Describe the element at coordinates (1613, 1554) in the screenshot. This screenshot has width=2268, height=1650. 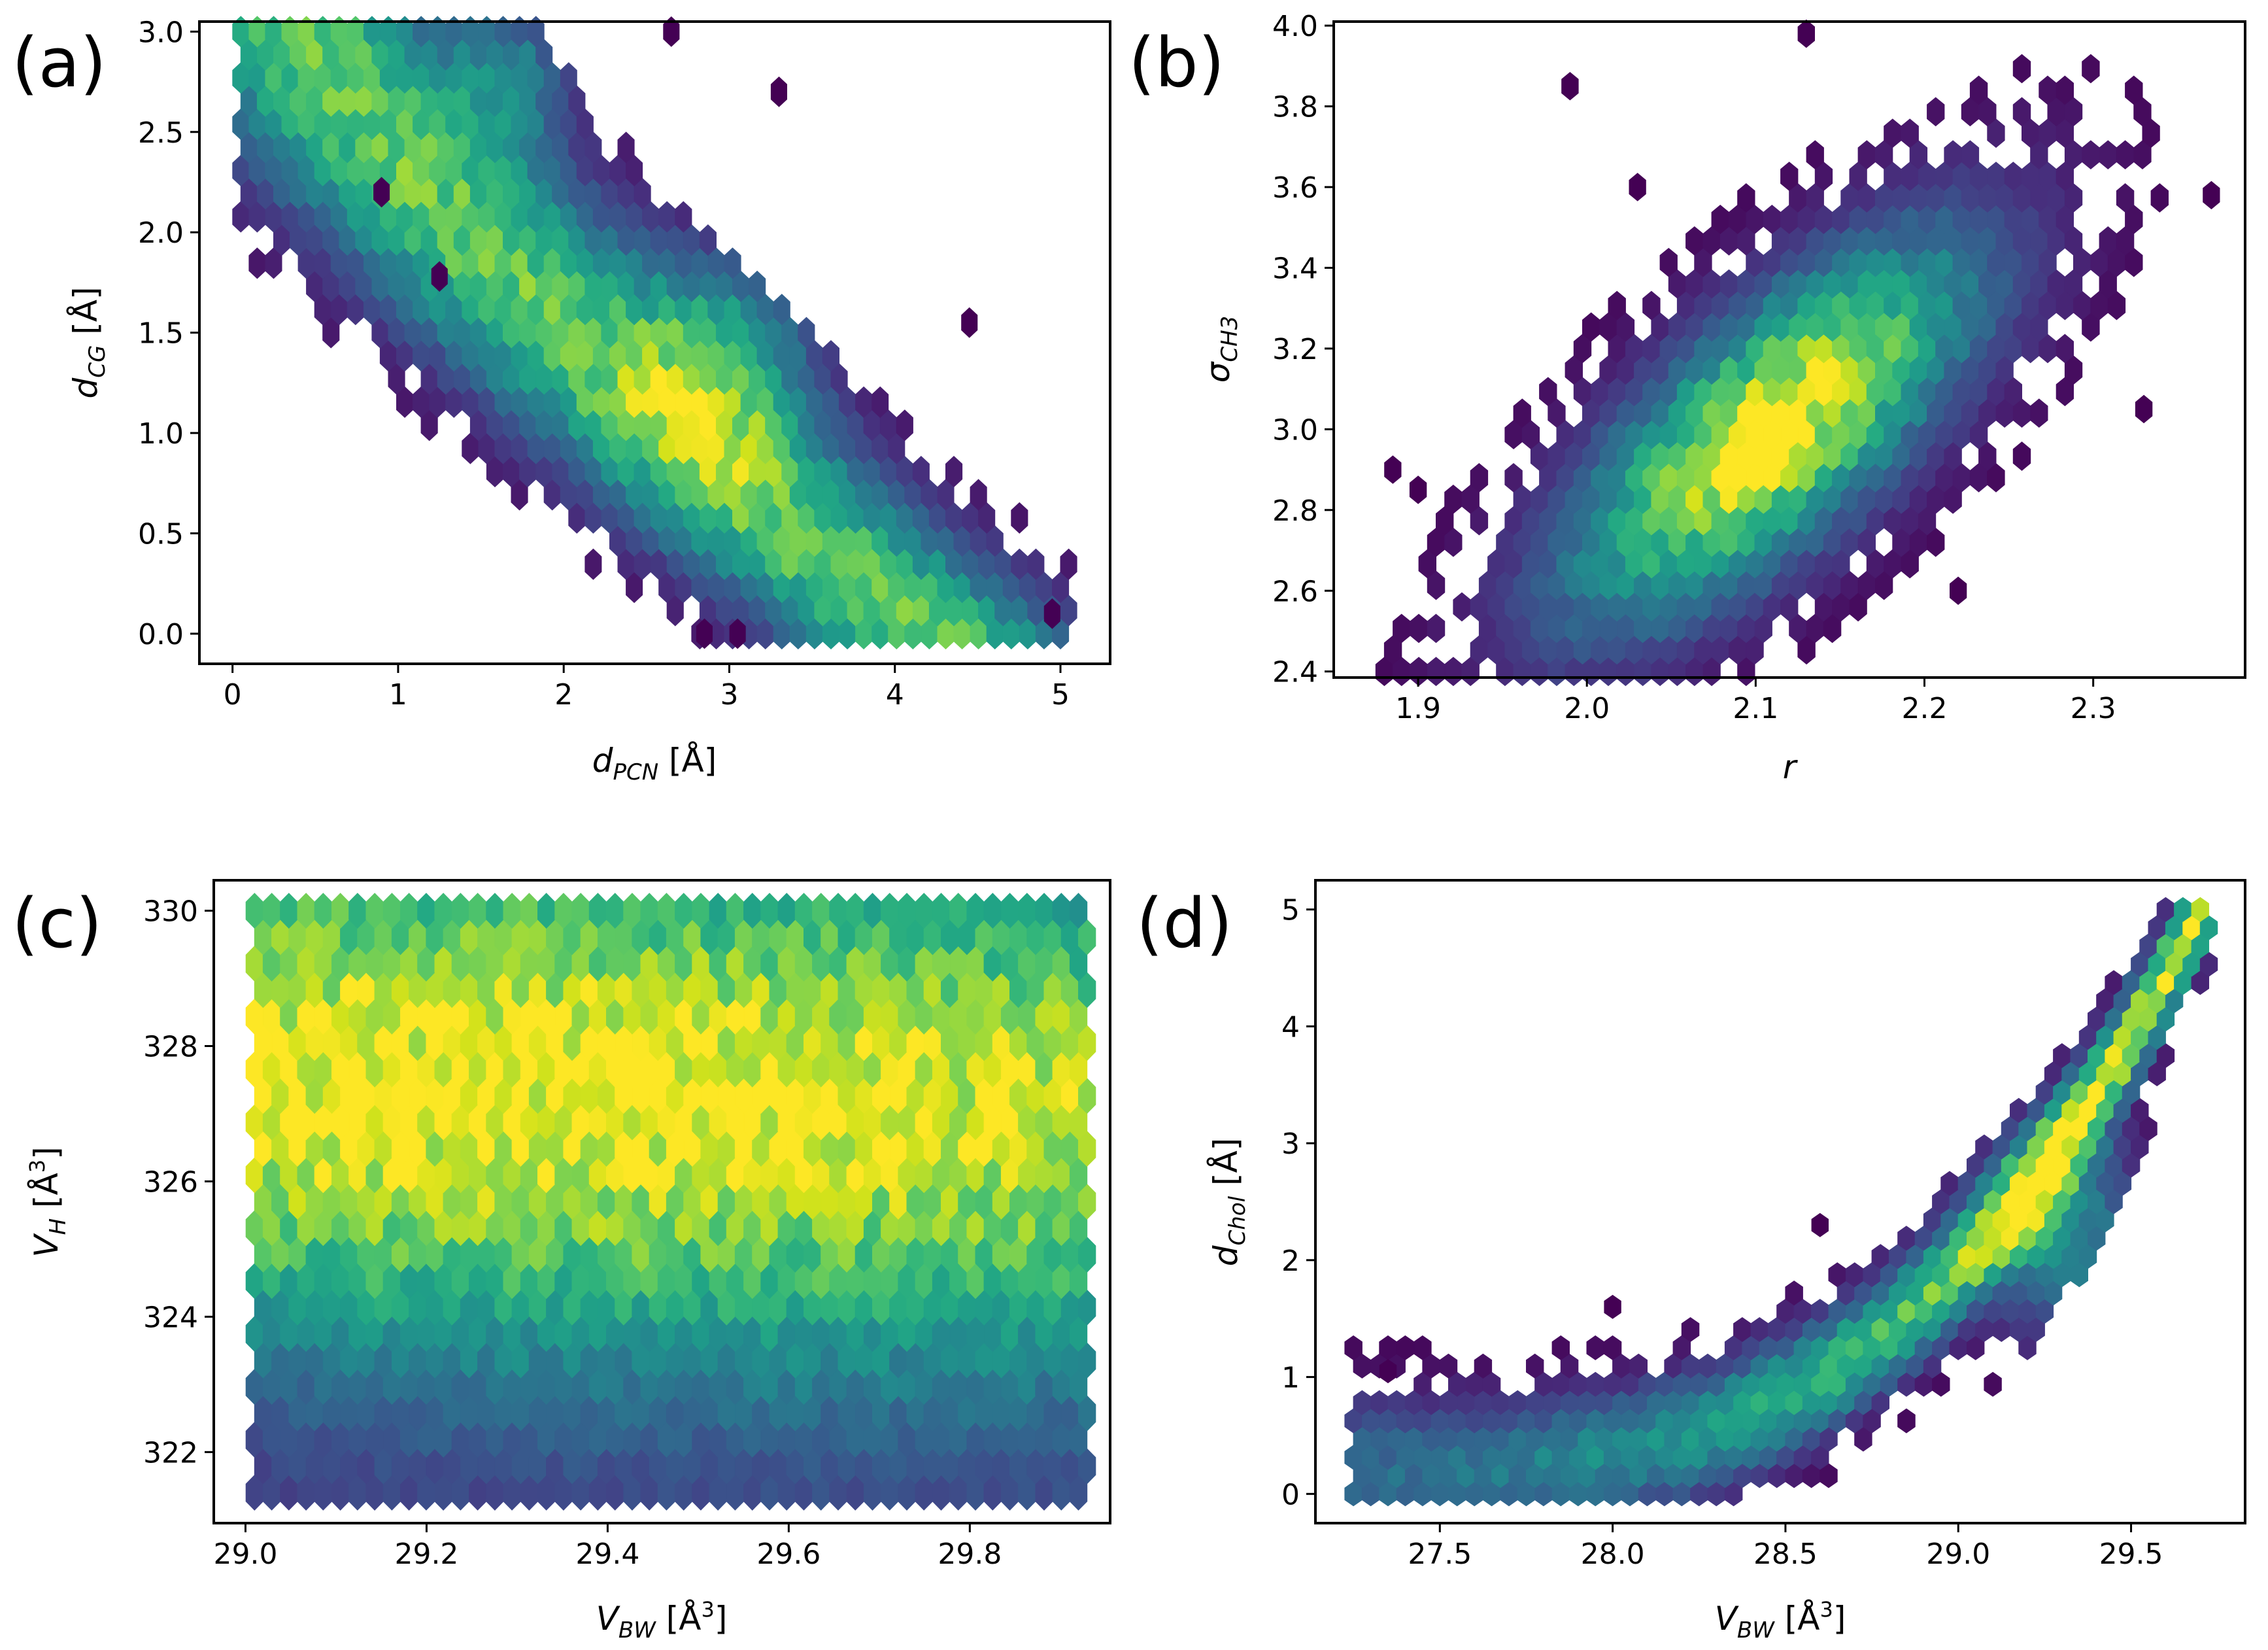
I see `x-tick-label: 28.0` at that location.